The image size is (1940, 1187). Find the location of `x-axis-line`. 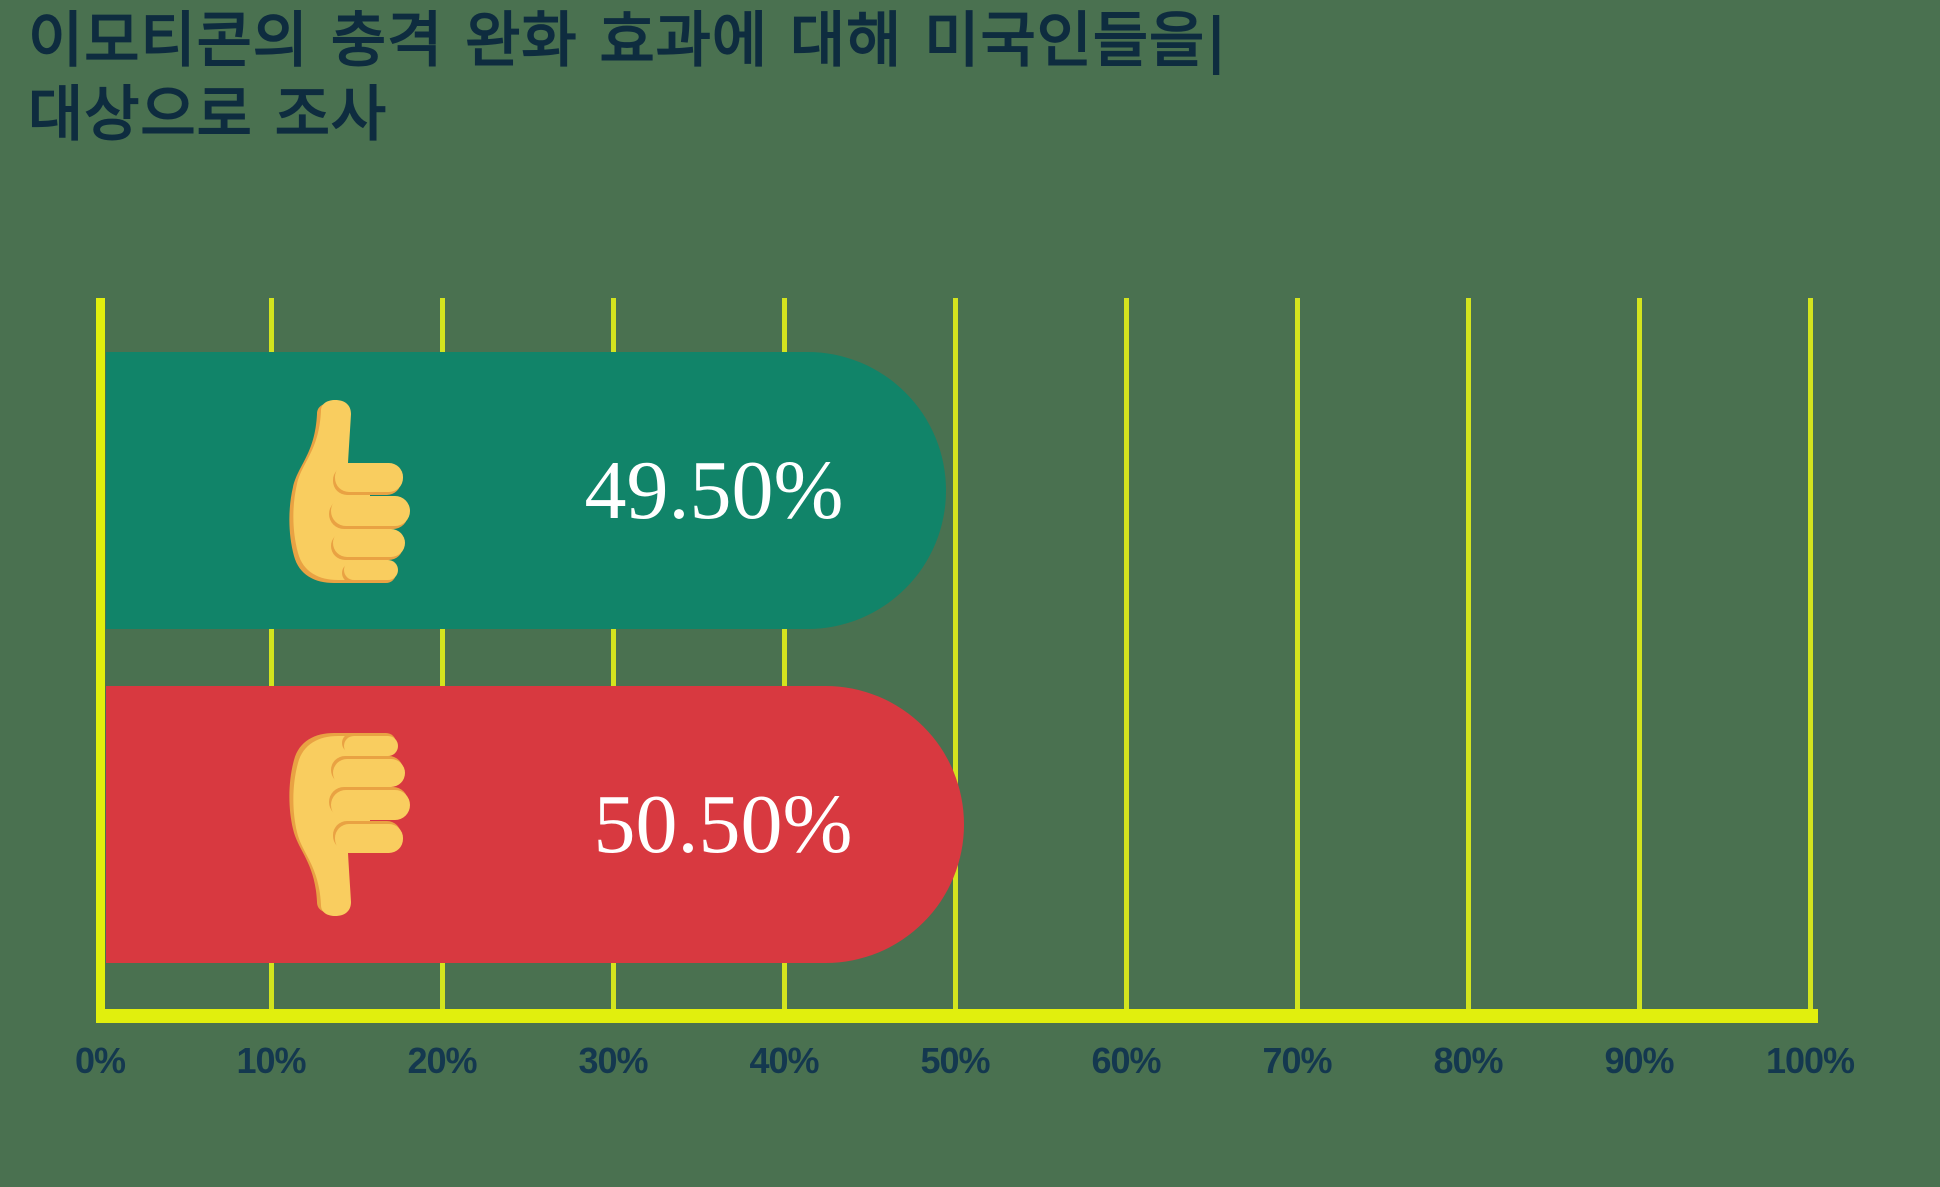

x-axis-line is located at coordinates (957, 1016).